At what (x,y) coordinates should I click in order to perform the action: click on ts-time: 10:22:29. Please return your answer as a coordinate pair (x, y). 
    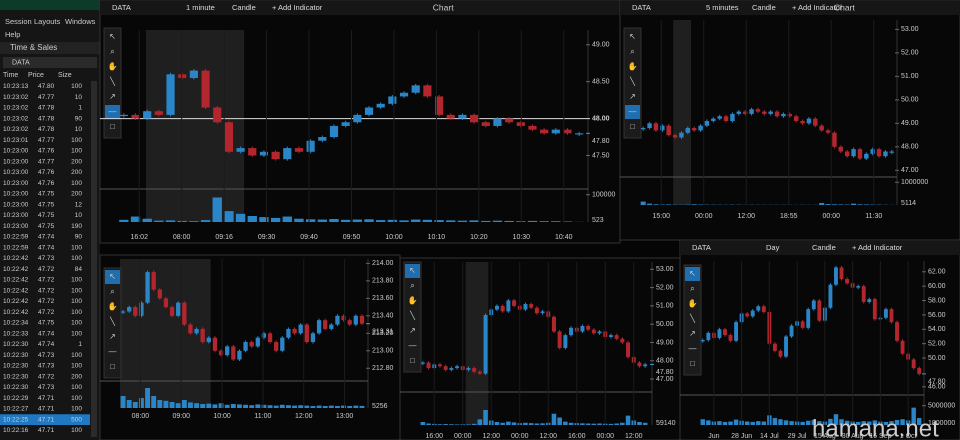
    Looking at the image, I should click on (16, 398).